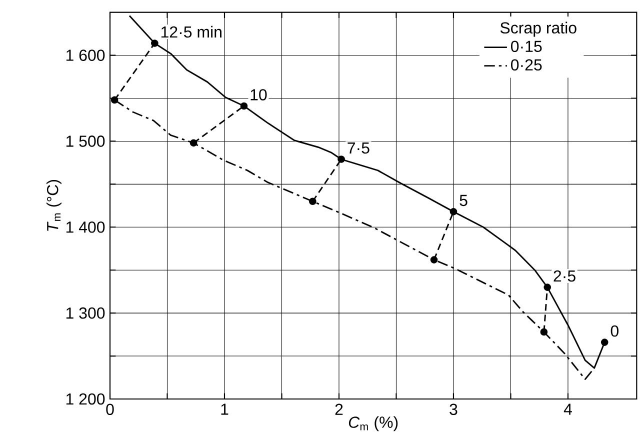 This screenshot has width=641, height=446. I want to click on x-tick-label: 2, so click(339, 409).